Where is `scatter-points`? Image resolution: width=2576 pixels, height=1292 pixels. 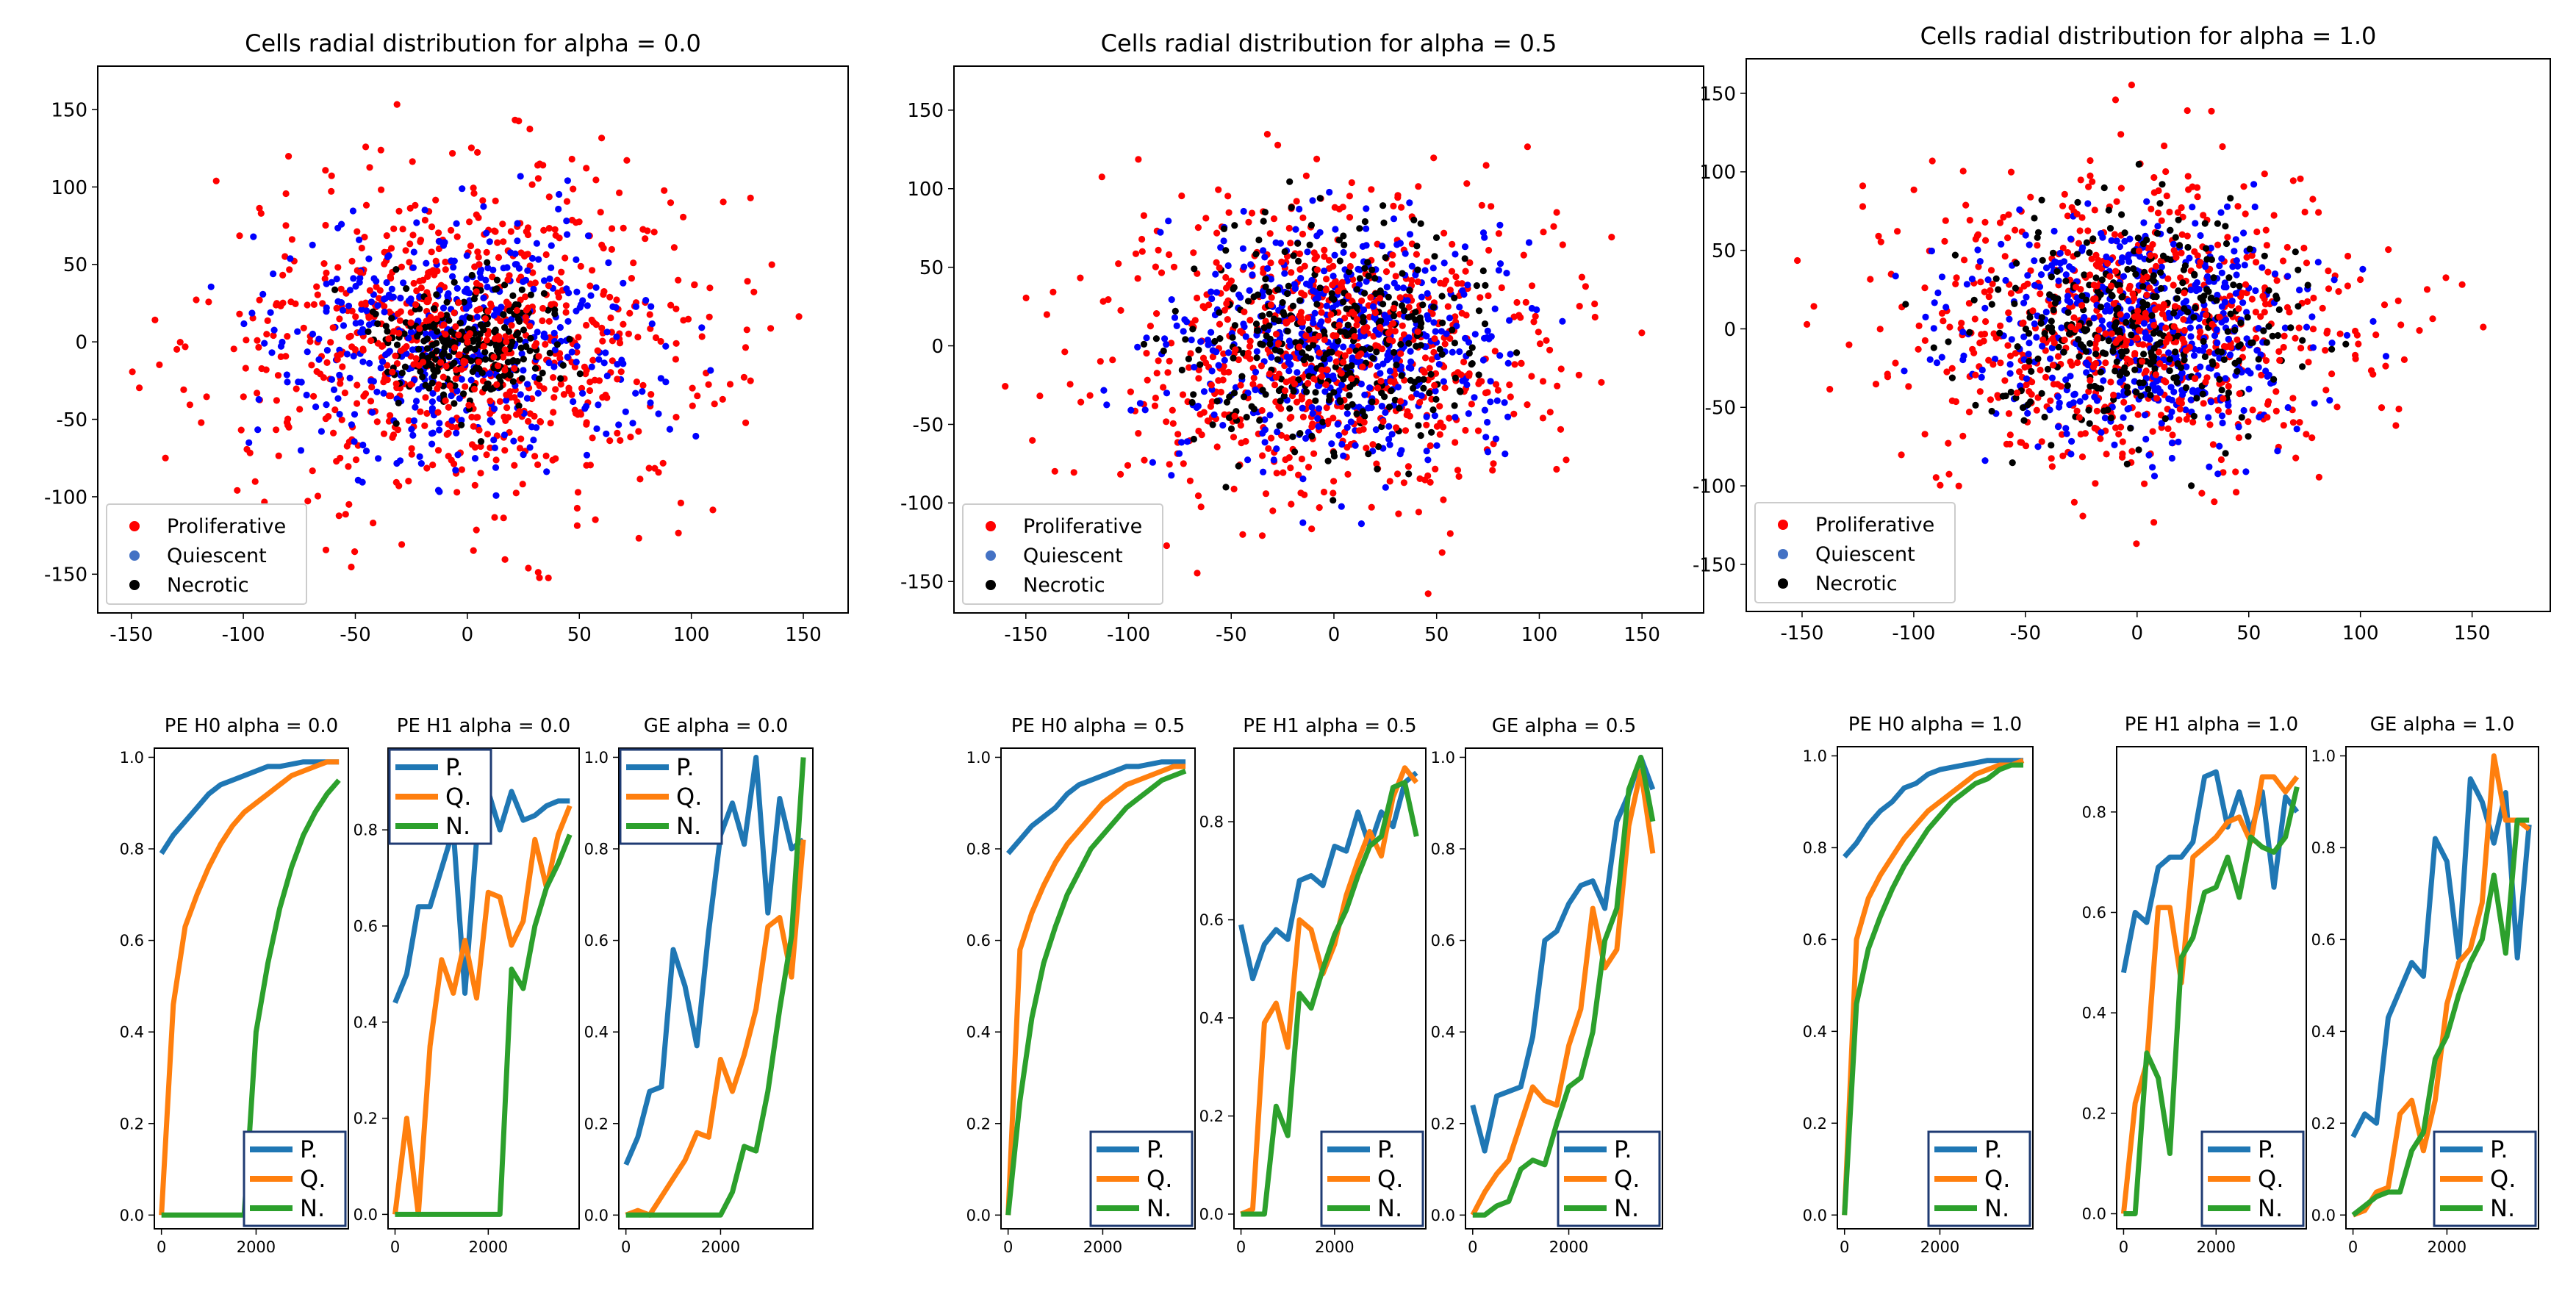
scatter-points is located at coordinates (1324, 364).